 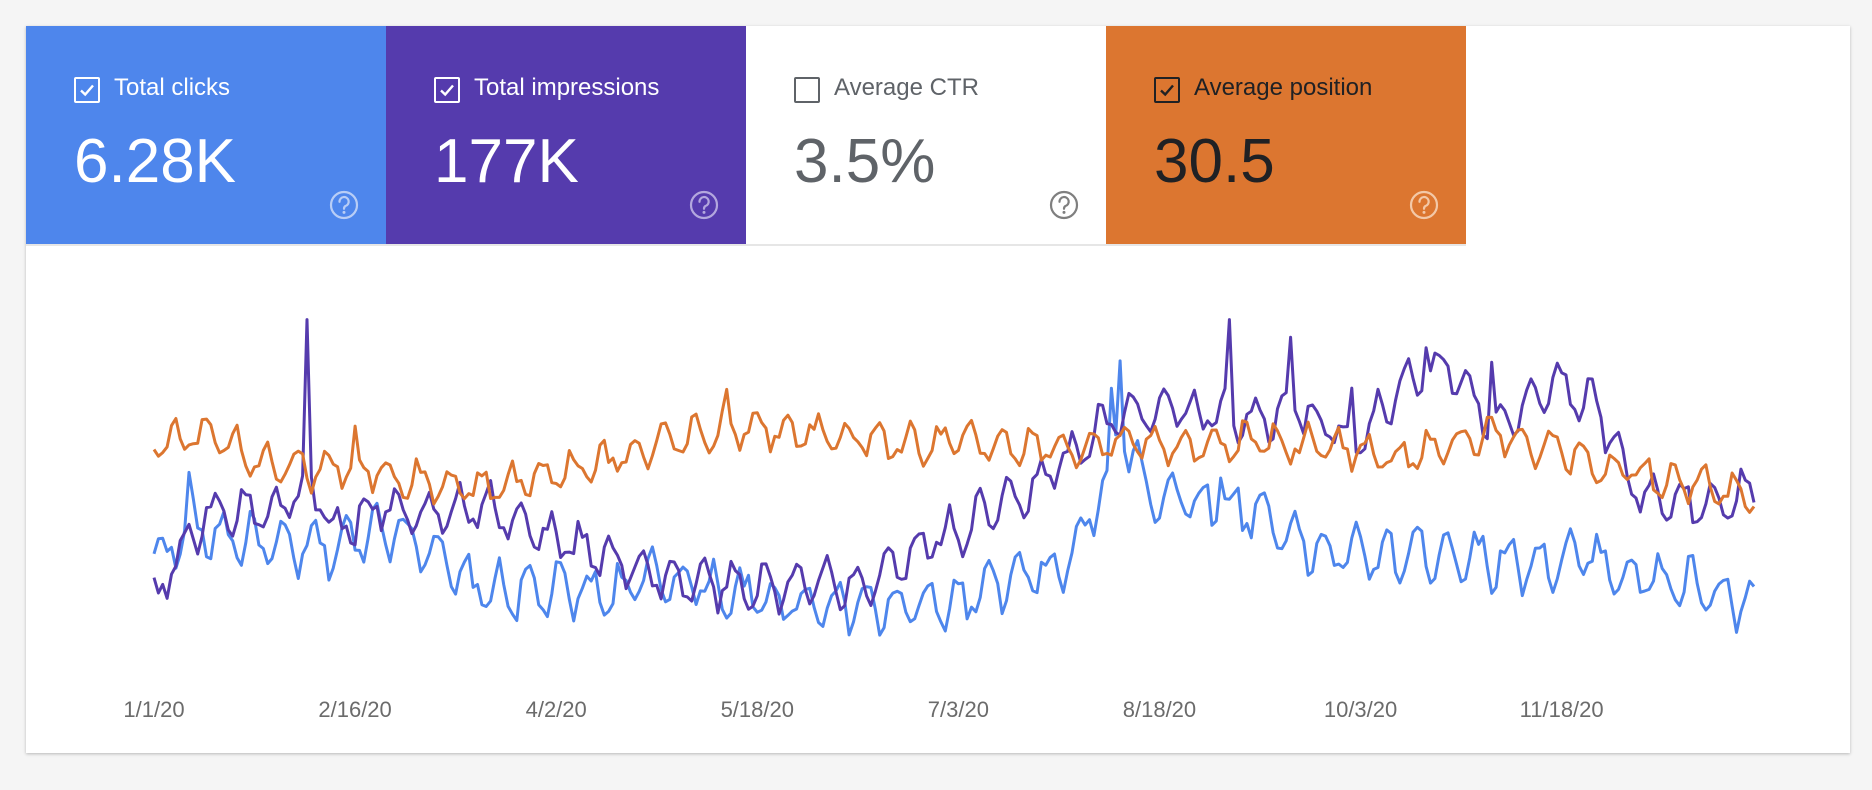 What do you see at coordinates (155, 161) in the screenshot?
I see `metric-value: 6.28K` at bounding box center [155, 161].